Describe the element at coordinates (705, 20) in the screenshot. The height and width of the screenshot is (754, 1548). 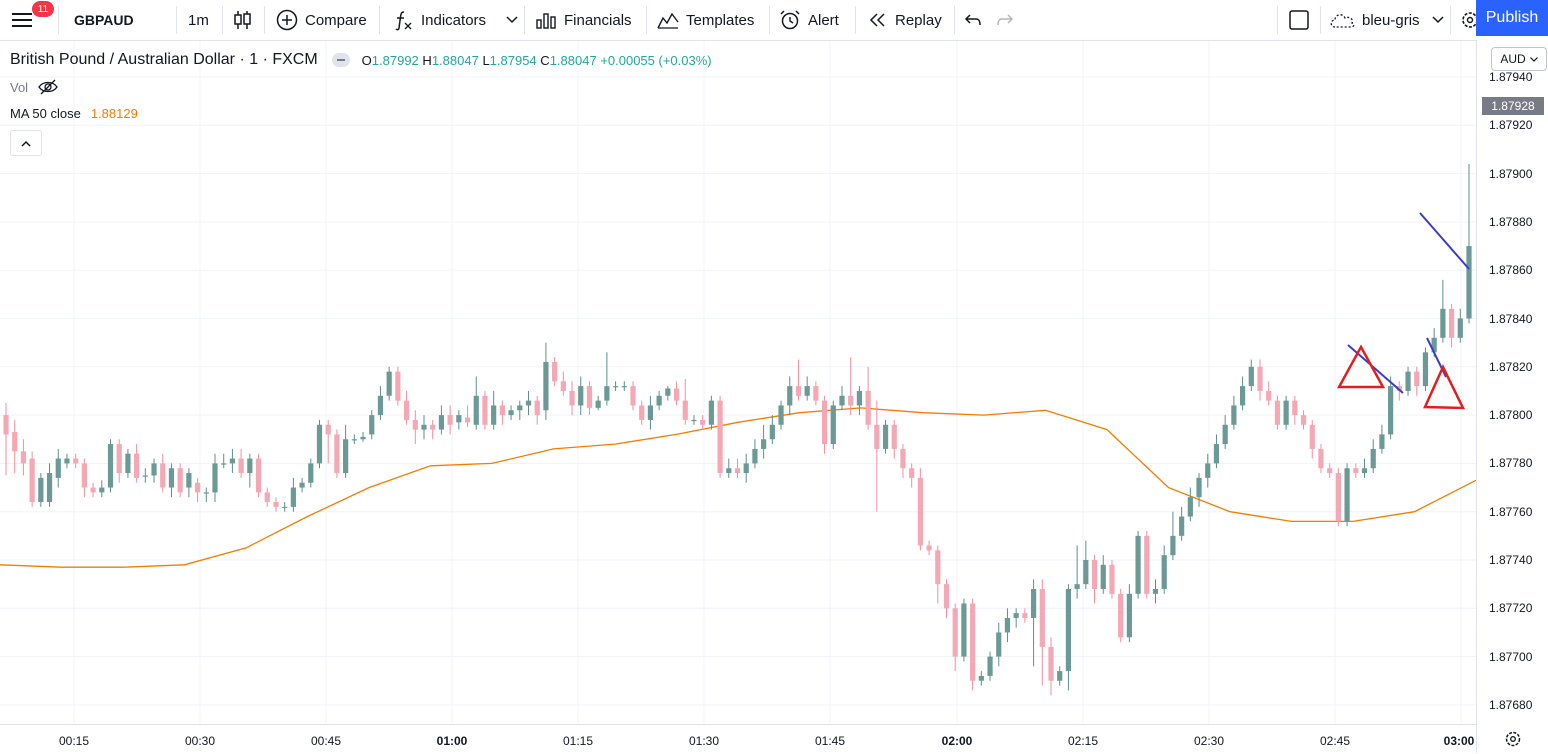
I see `templates-button: Templates` at that location.